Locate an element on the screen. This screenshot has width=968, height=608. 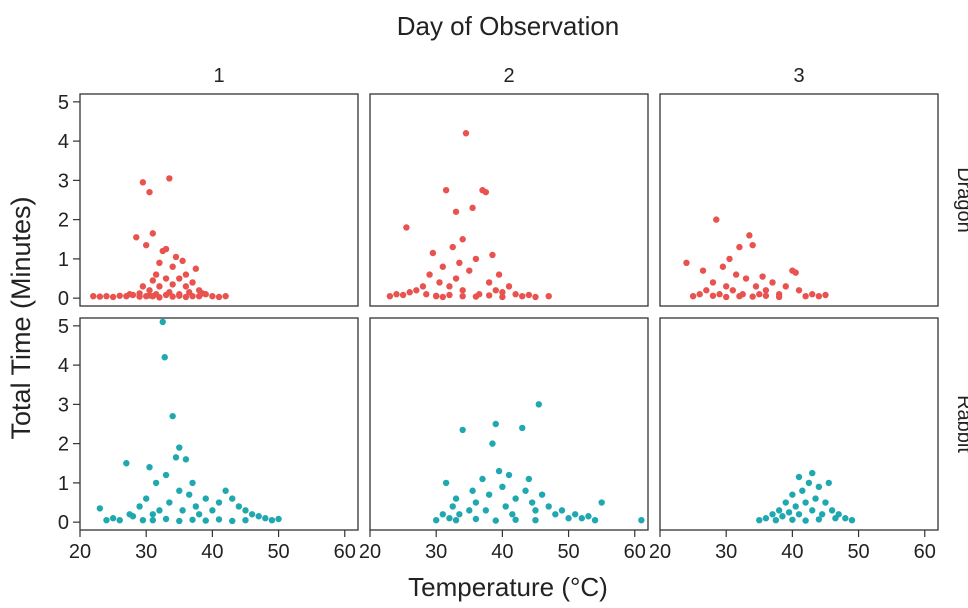
y-tick-label: 4 is located at coordinates (63, 142).